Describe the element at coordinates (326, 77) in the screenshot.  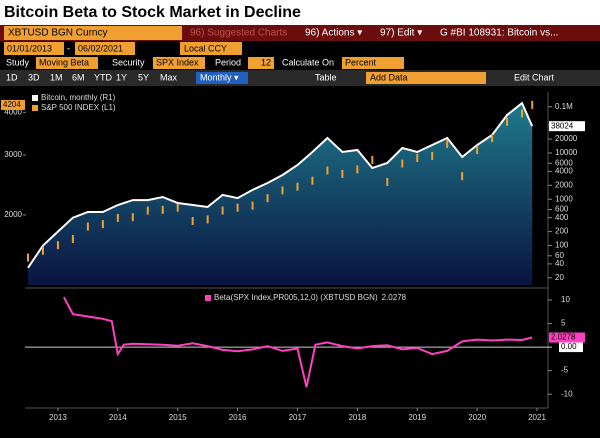
I see `table-button: Table` at that location.